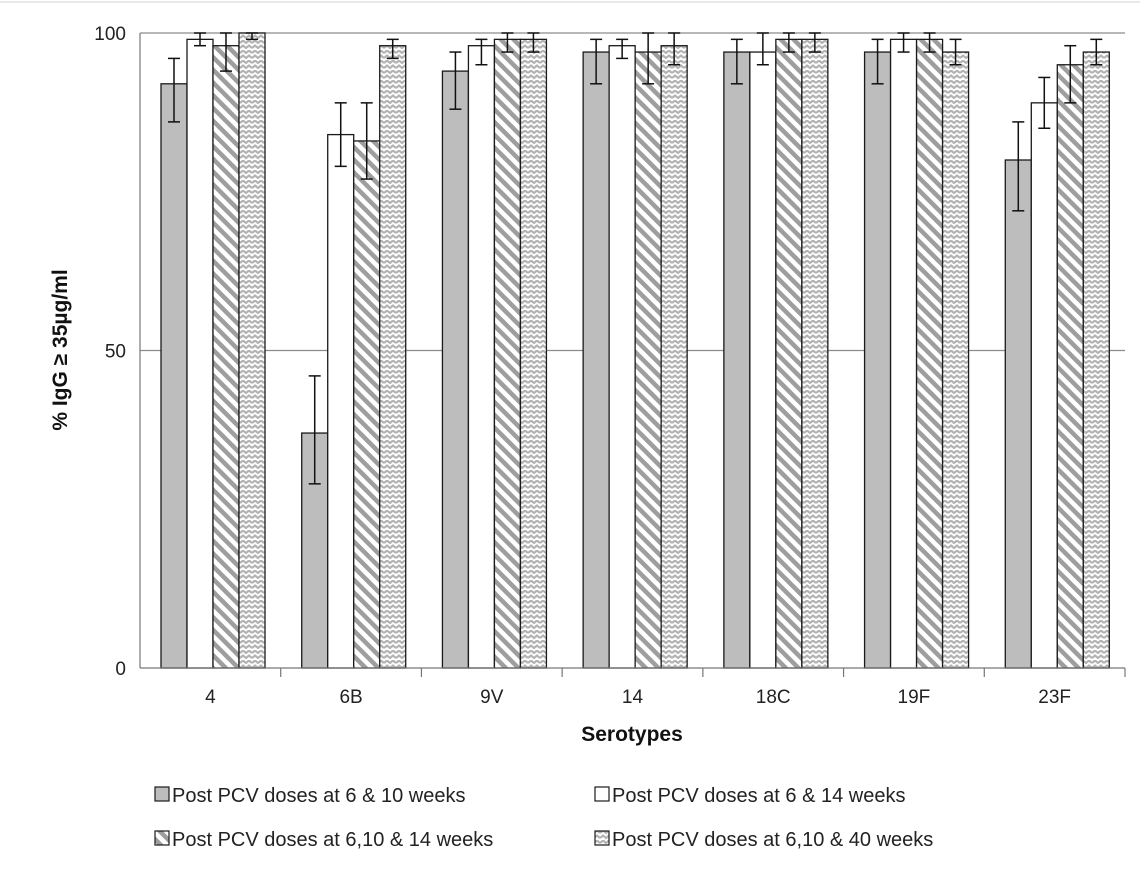  I want to click on y-tick-label: 0, so click(120, 669).